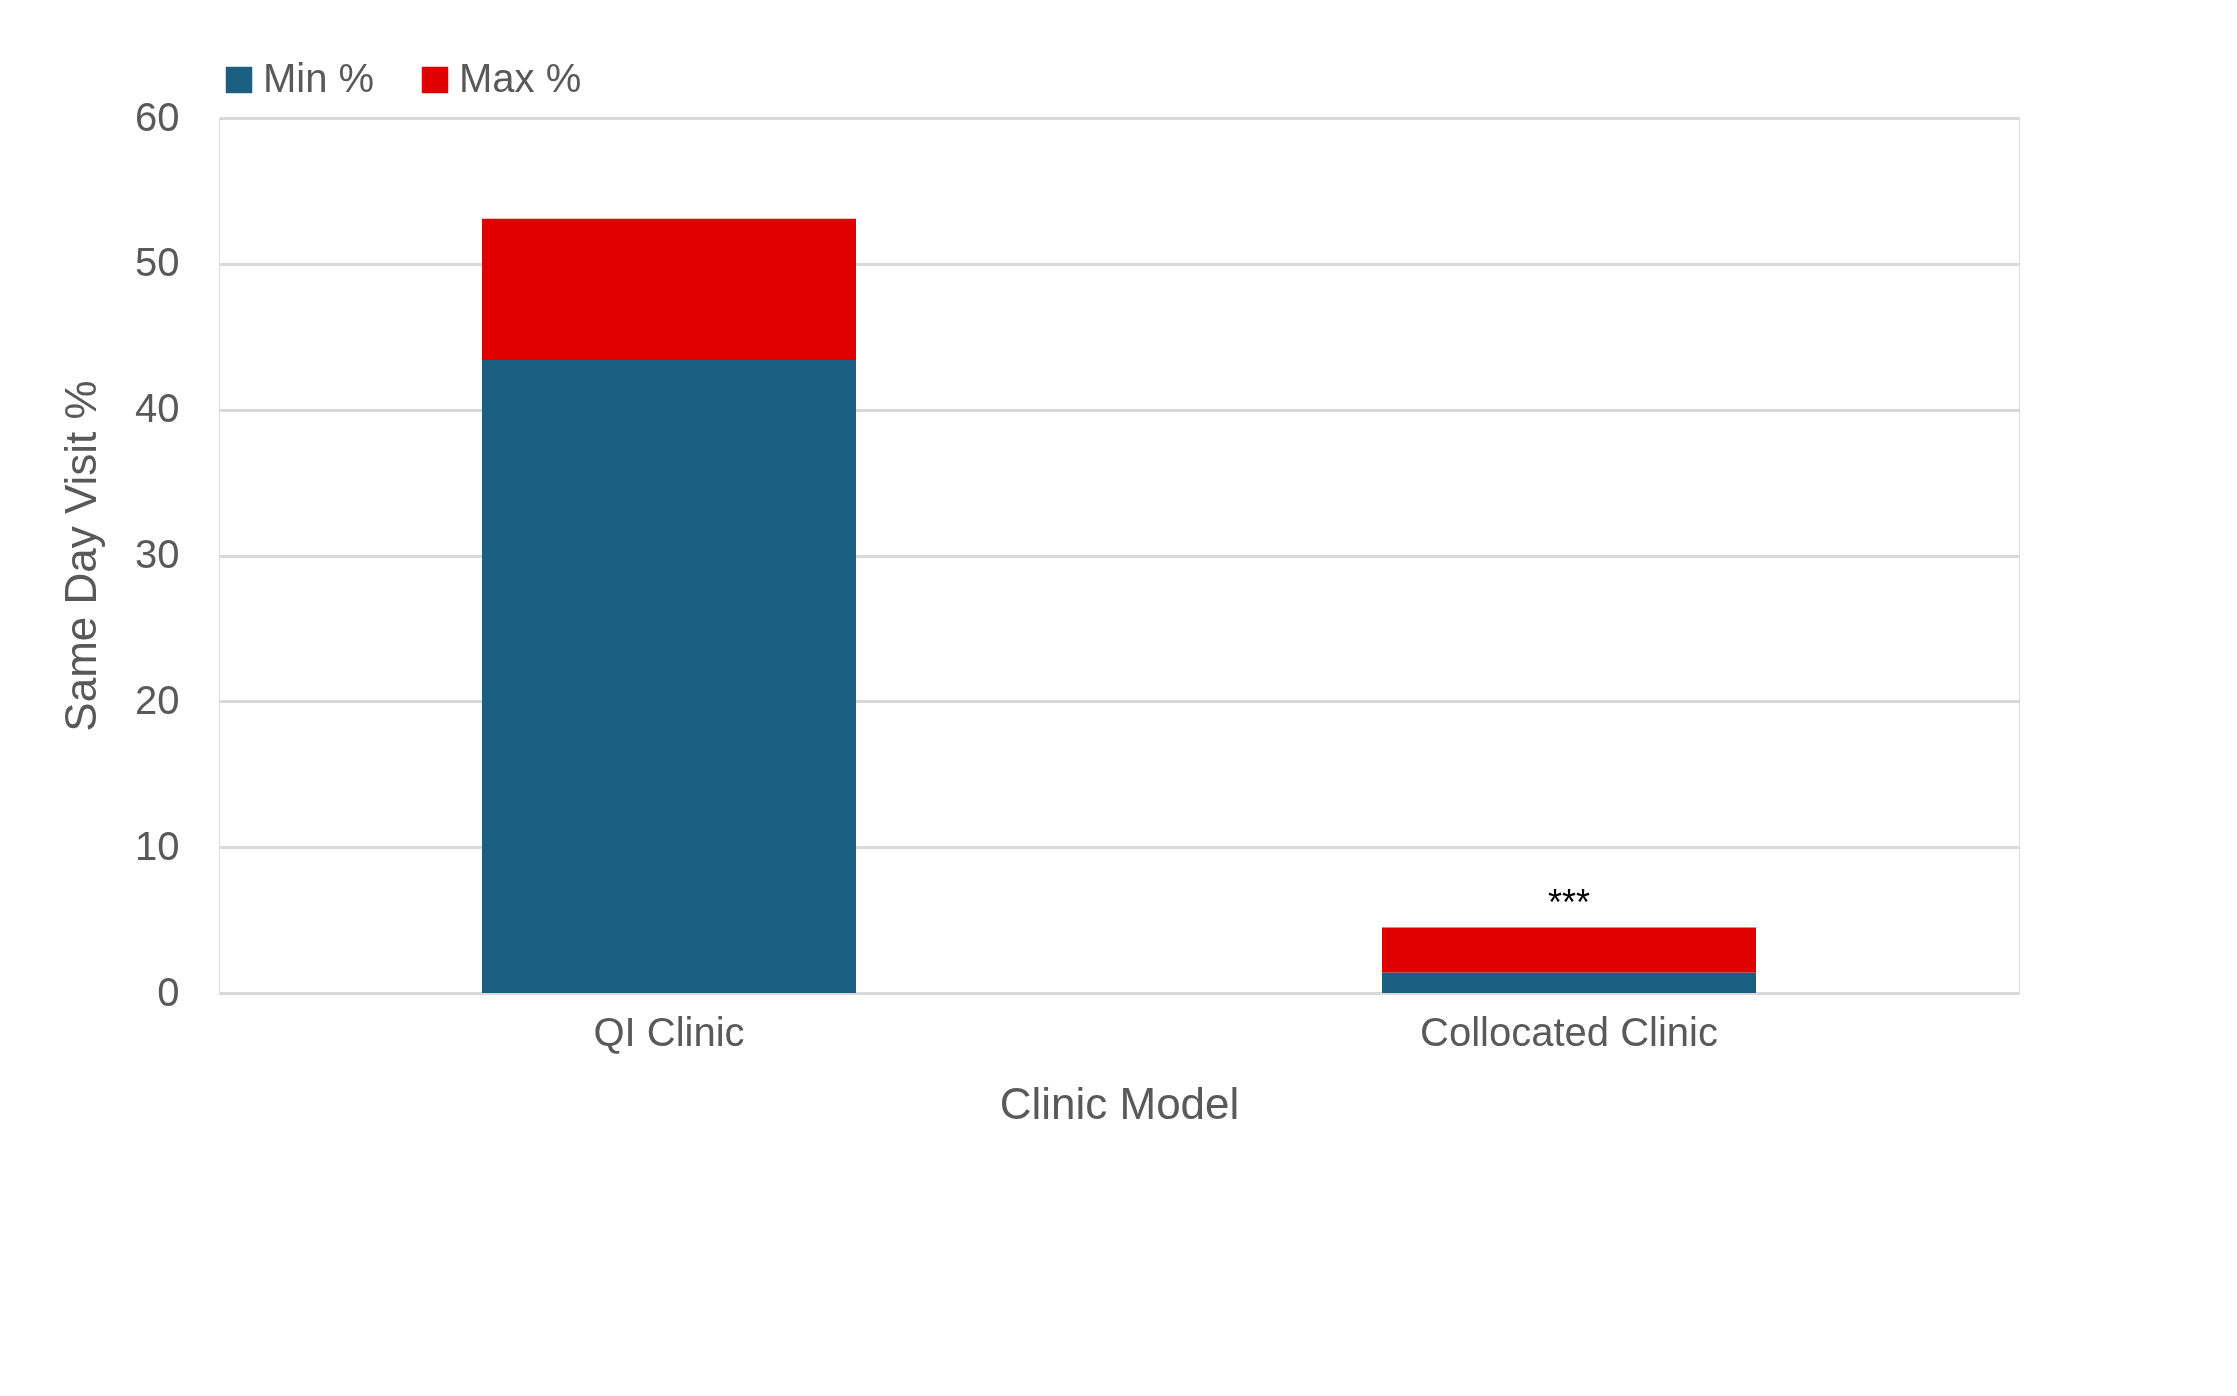  What do you see at coordinates (81, 556) in the screenshot?
I see `y-axis-title: Same Day Visit %` at bounding box center [81, 556].